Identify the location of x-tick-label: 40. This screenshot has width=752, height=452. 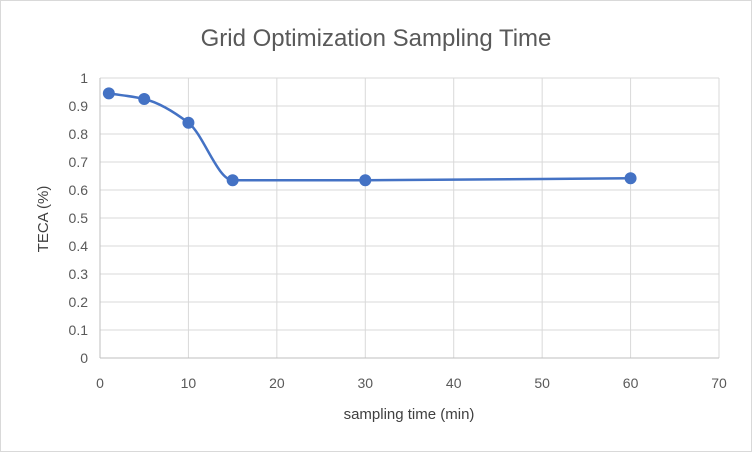
(454, 383).